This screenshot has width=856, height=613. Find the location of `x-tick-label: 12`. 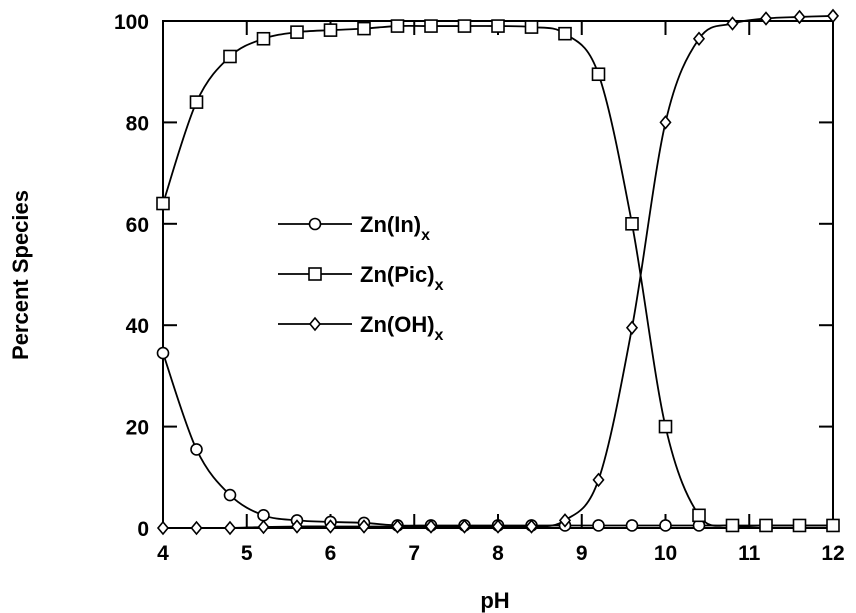

x-tick-label: 12 is located at coordinates (832, 553).